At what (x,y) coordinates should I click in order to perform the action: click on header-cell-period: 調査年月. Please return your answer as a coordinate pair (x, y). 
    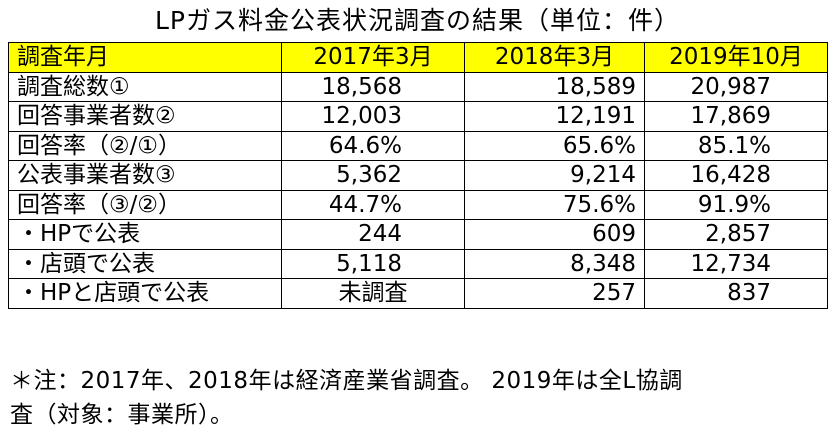
    Looking at the image, I should click on (145, 57).